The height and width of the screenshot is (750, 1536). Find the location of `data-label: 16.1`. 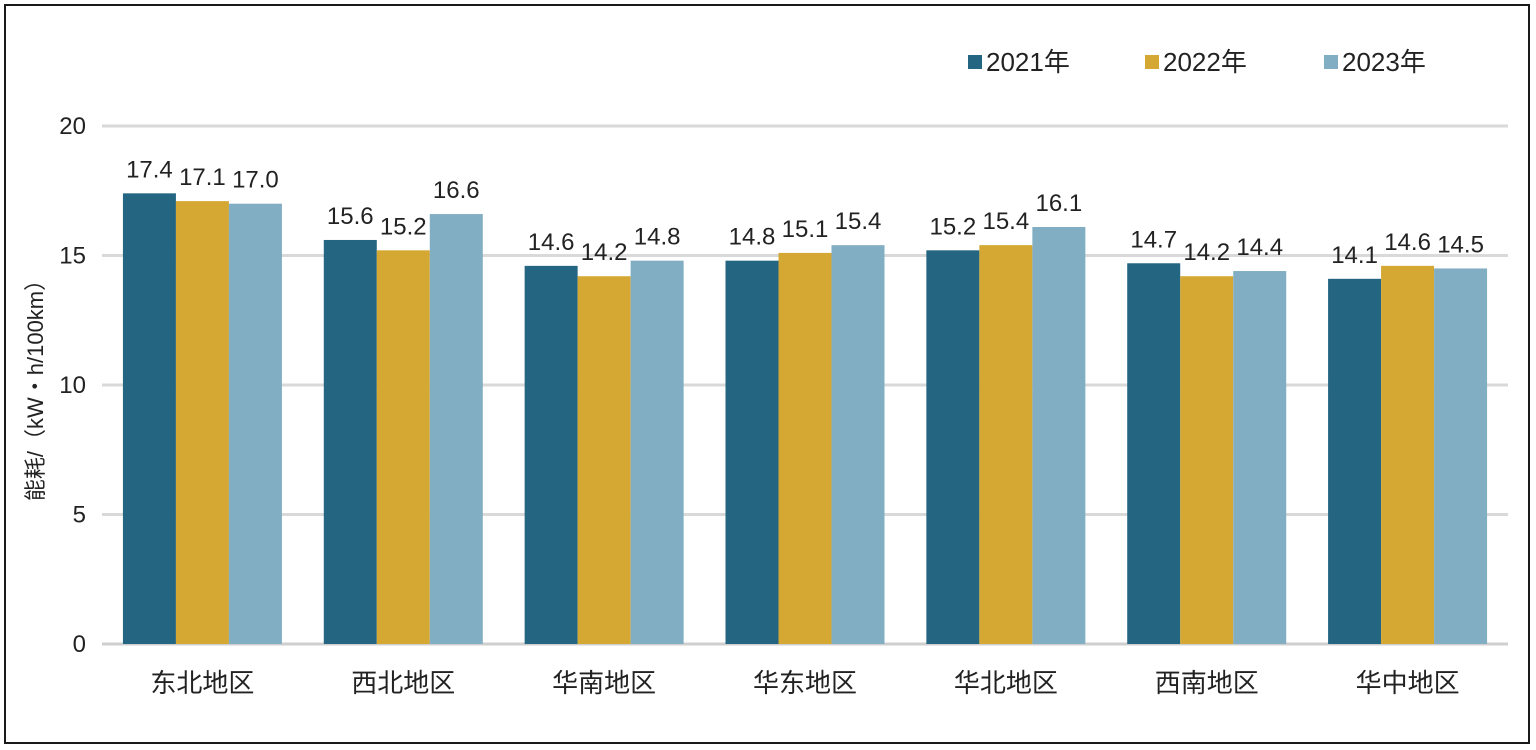

data-label: 16.1 is located at coordinates (1058, 203).